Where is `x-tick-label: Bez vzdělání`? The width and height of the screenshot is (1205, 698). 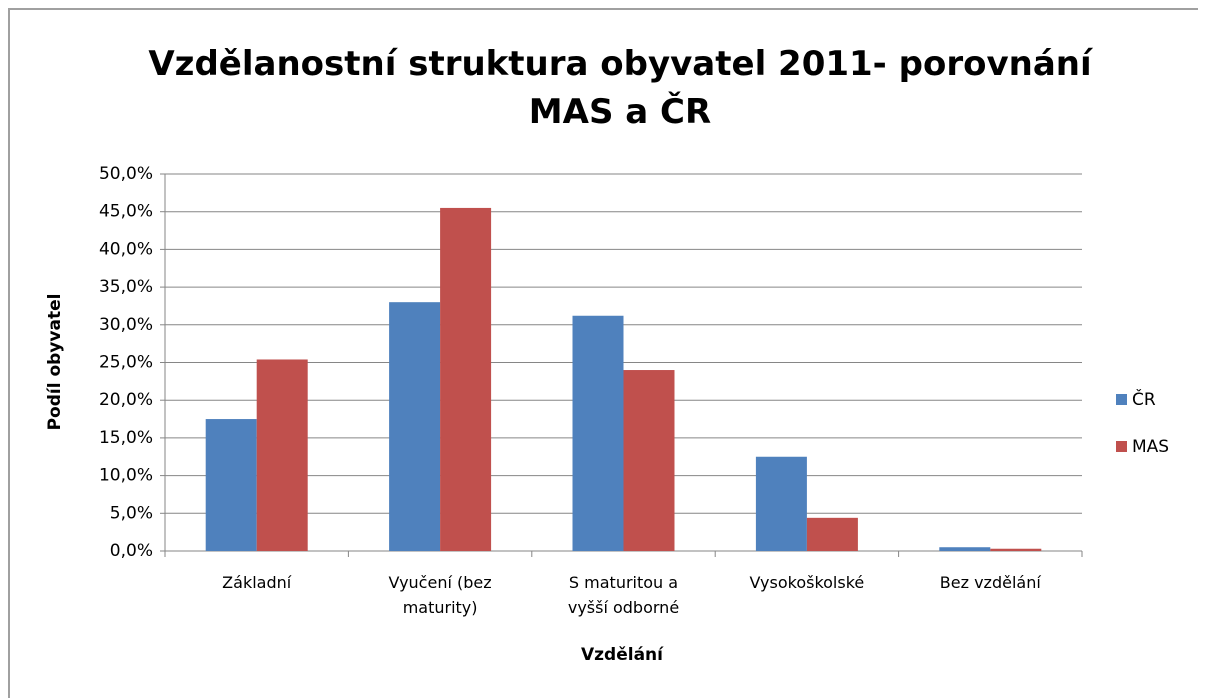
x-tick-label: Bez vzdělání is located at coordinates (990, 582).